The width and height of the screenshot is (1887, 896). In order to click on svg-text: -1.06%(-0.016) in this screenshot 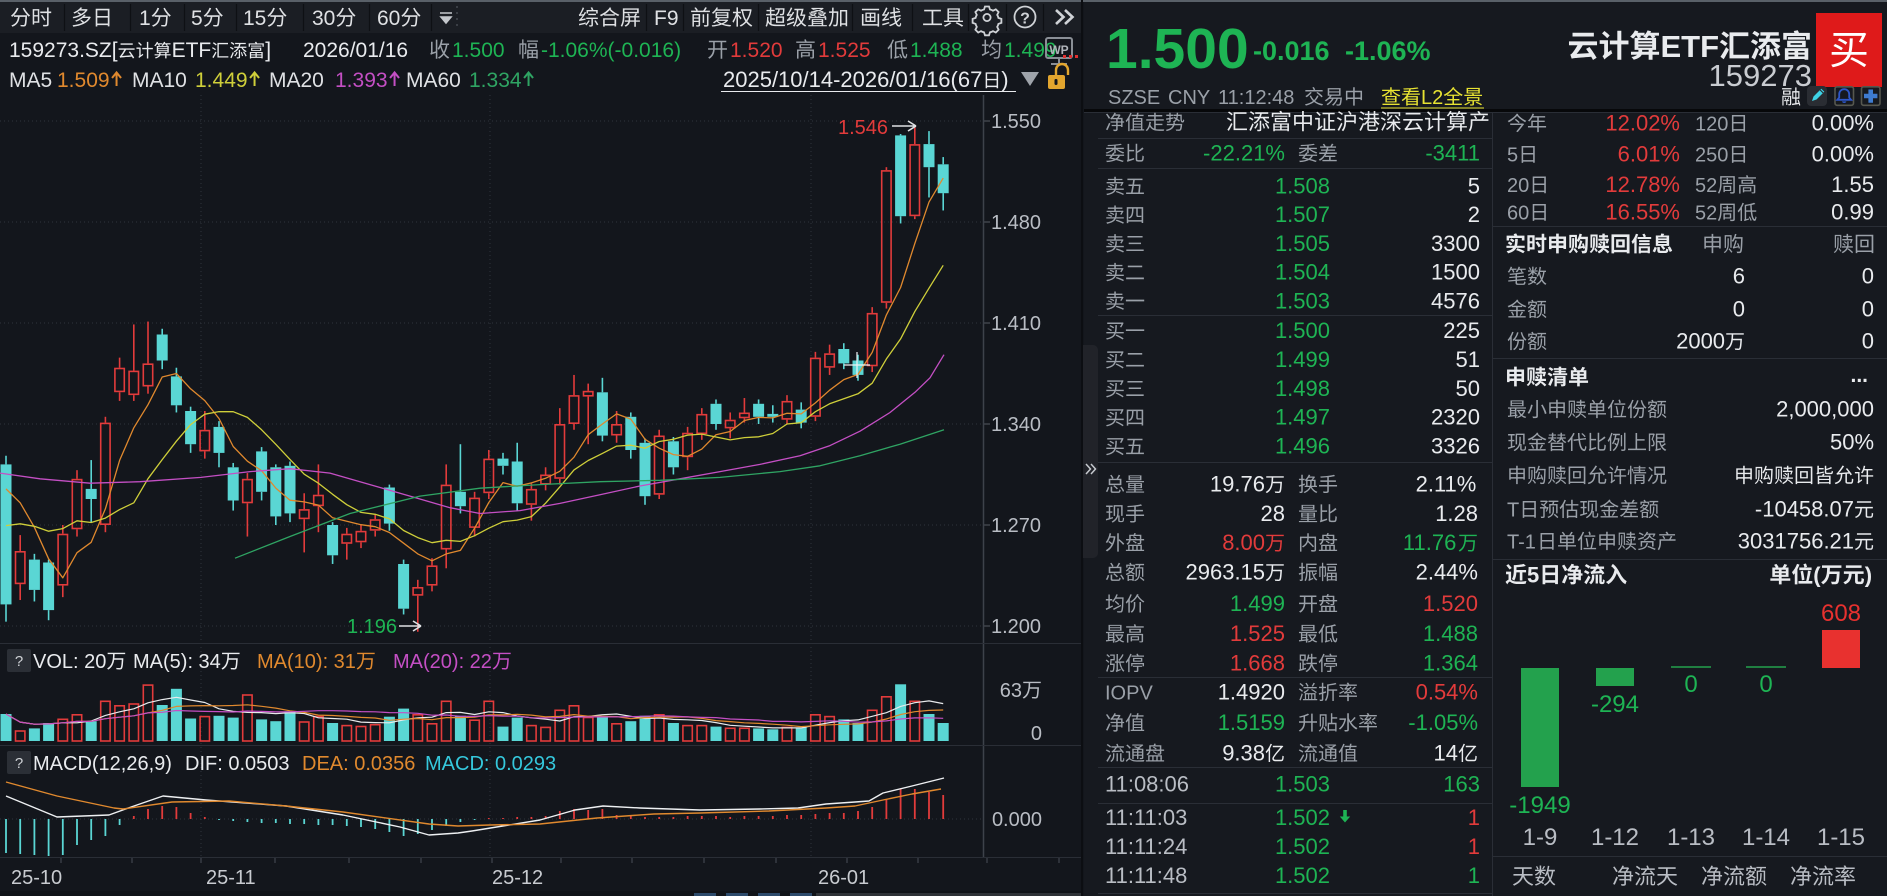, I will do `click(611, 50)`.